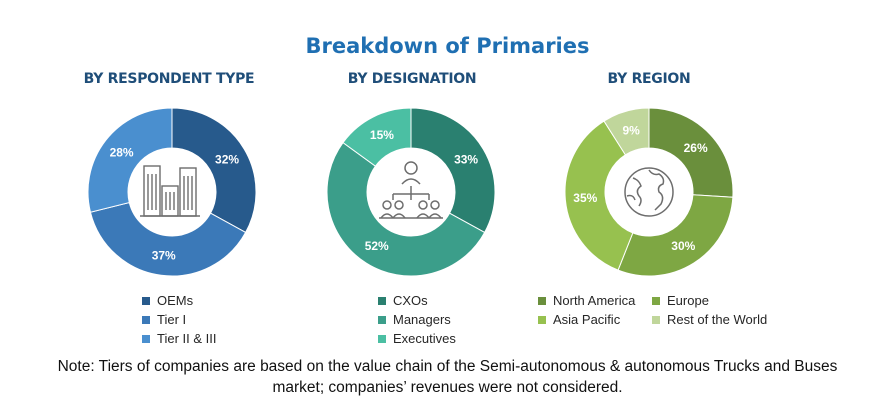  I want to click on donut-slice-tier-i, so click(168, 239).